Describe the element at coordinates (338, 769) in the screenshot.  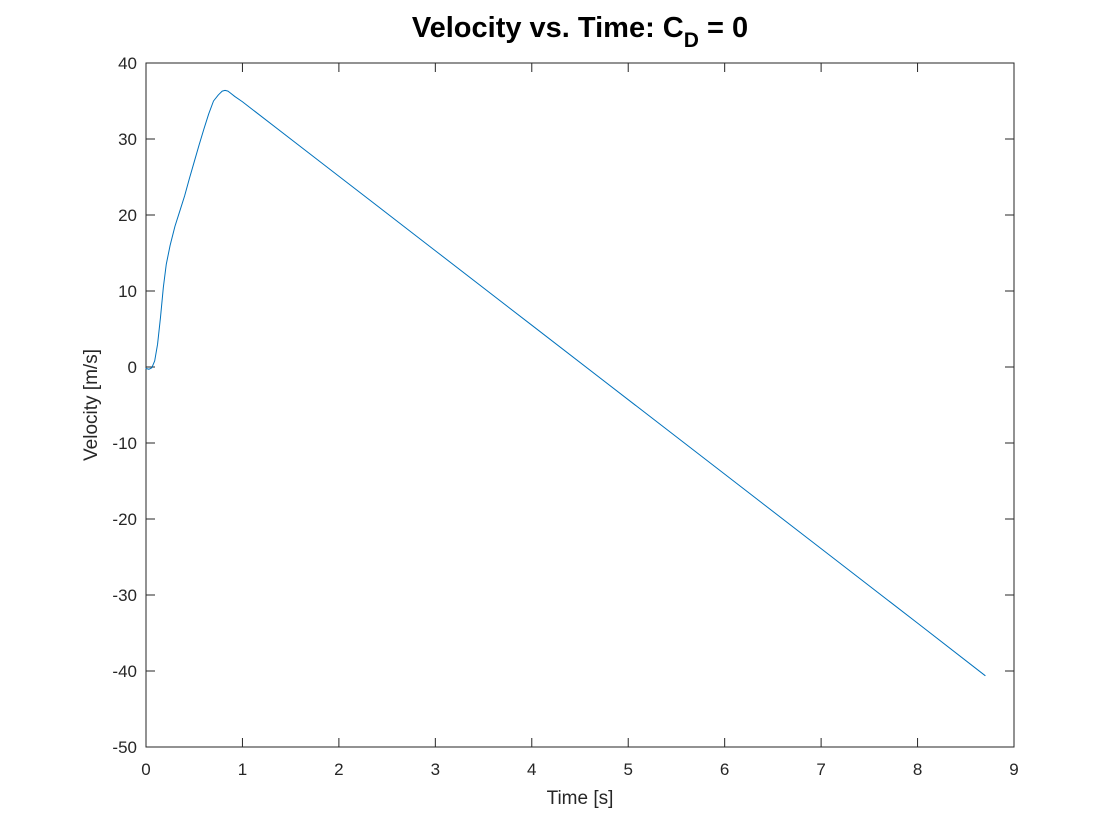
I see `x-tick-label: 2` at that location.